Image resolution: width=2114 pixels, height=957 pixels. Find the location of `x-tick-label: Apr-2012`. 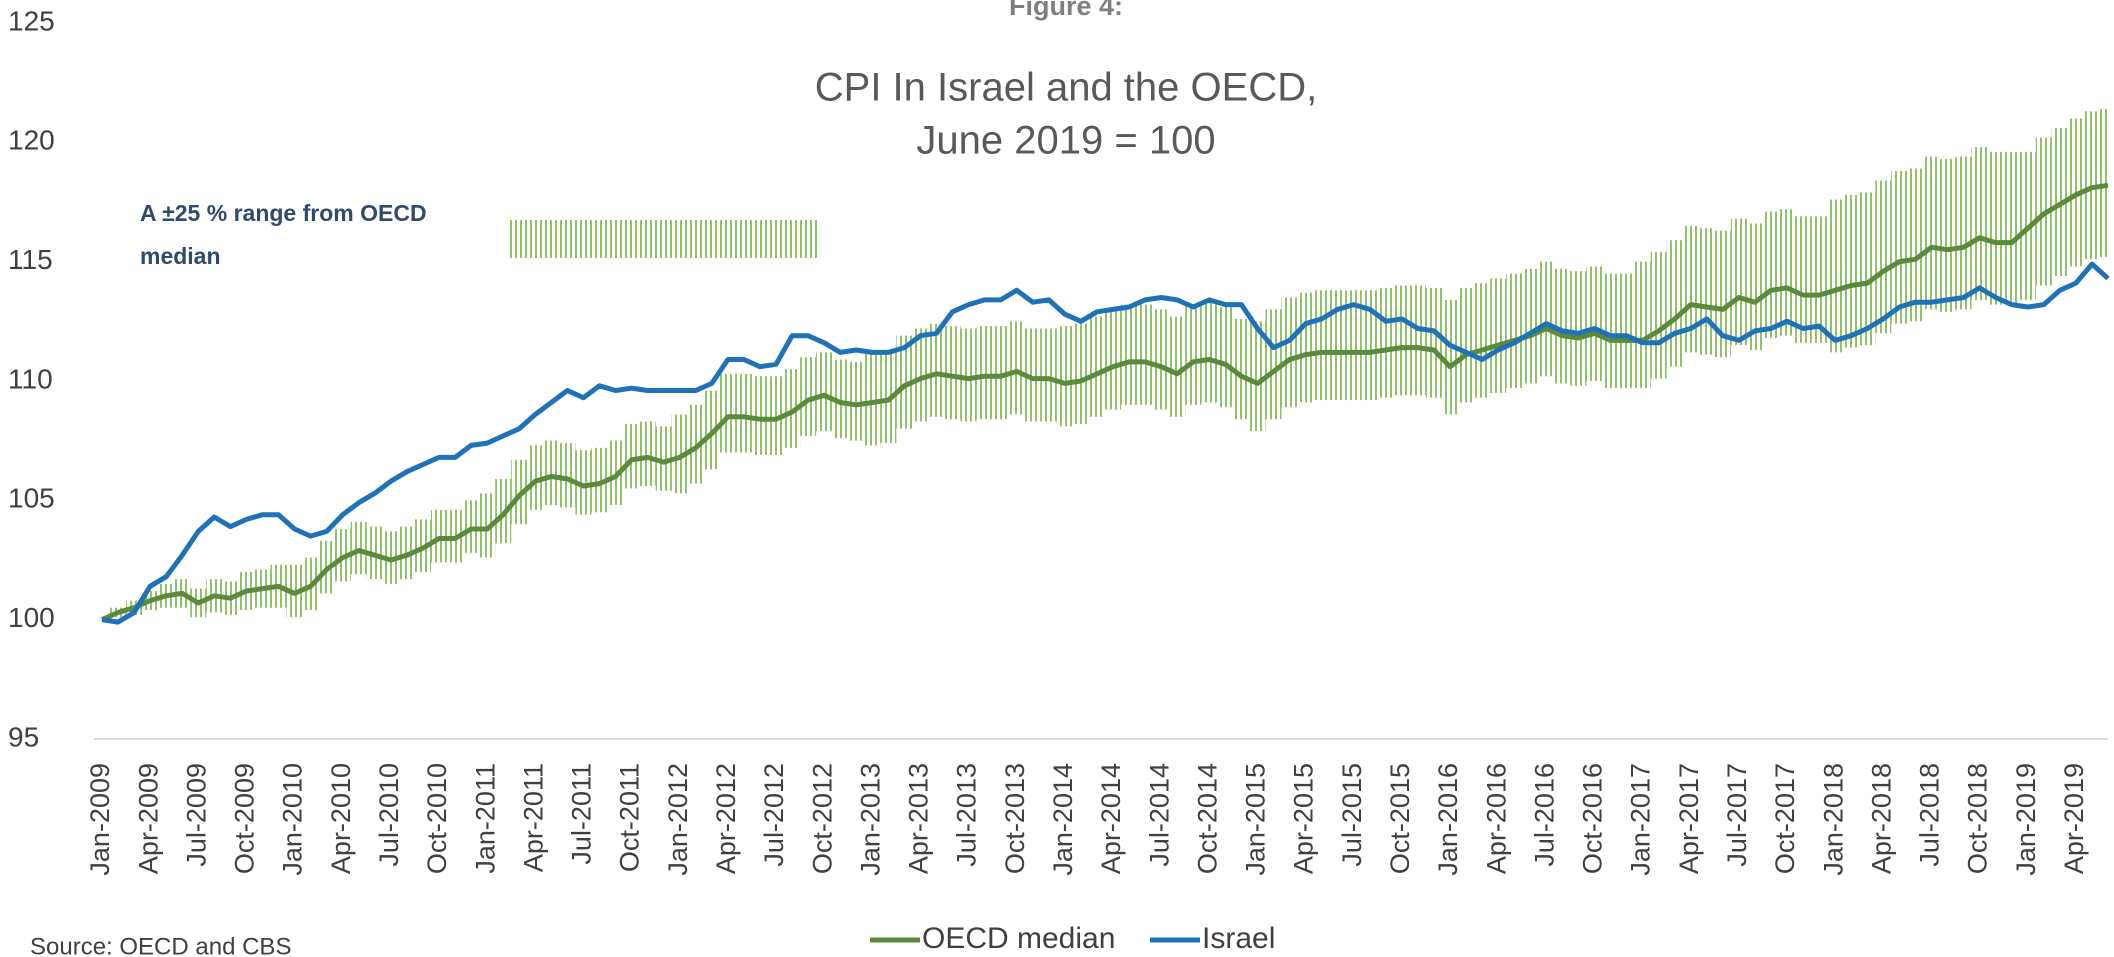

x-tick-label: Apr-2012 is located at coordinates (726, 818).